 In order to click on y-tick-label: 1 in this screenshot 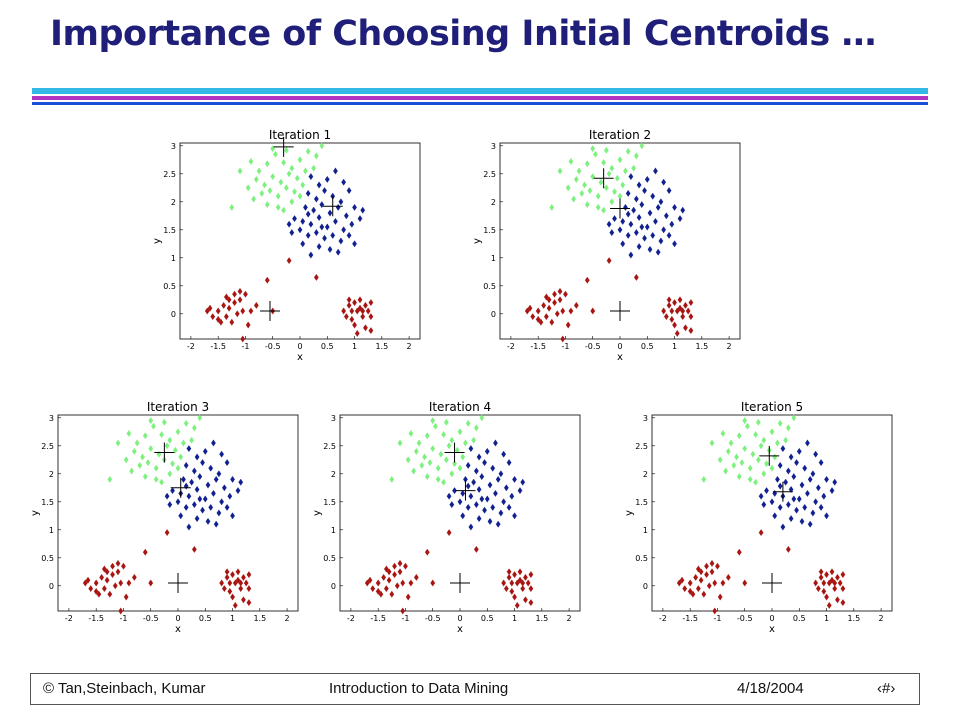, I will do `click(493, 258)`.